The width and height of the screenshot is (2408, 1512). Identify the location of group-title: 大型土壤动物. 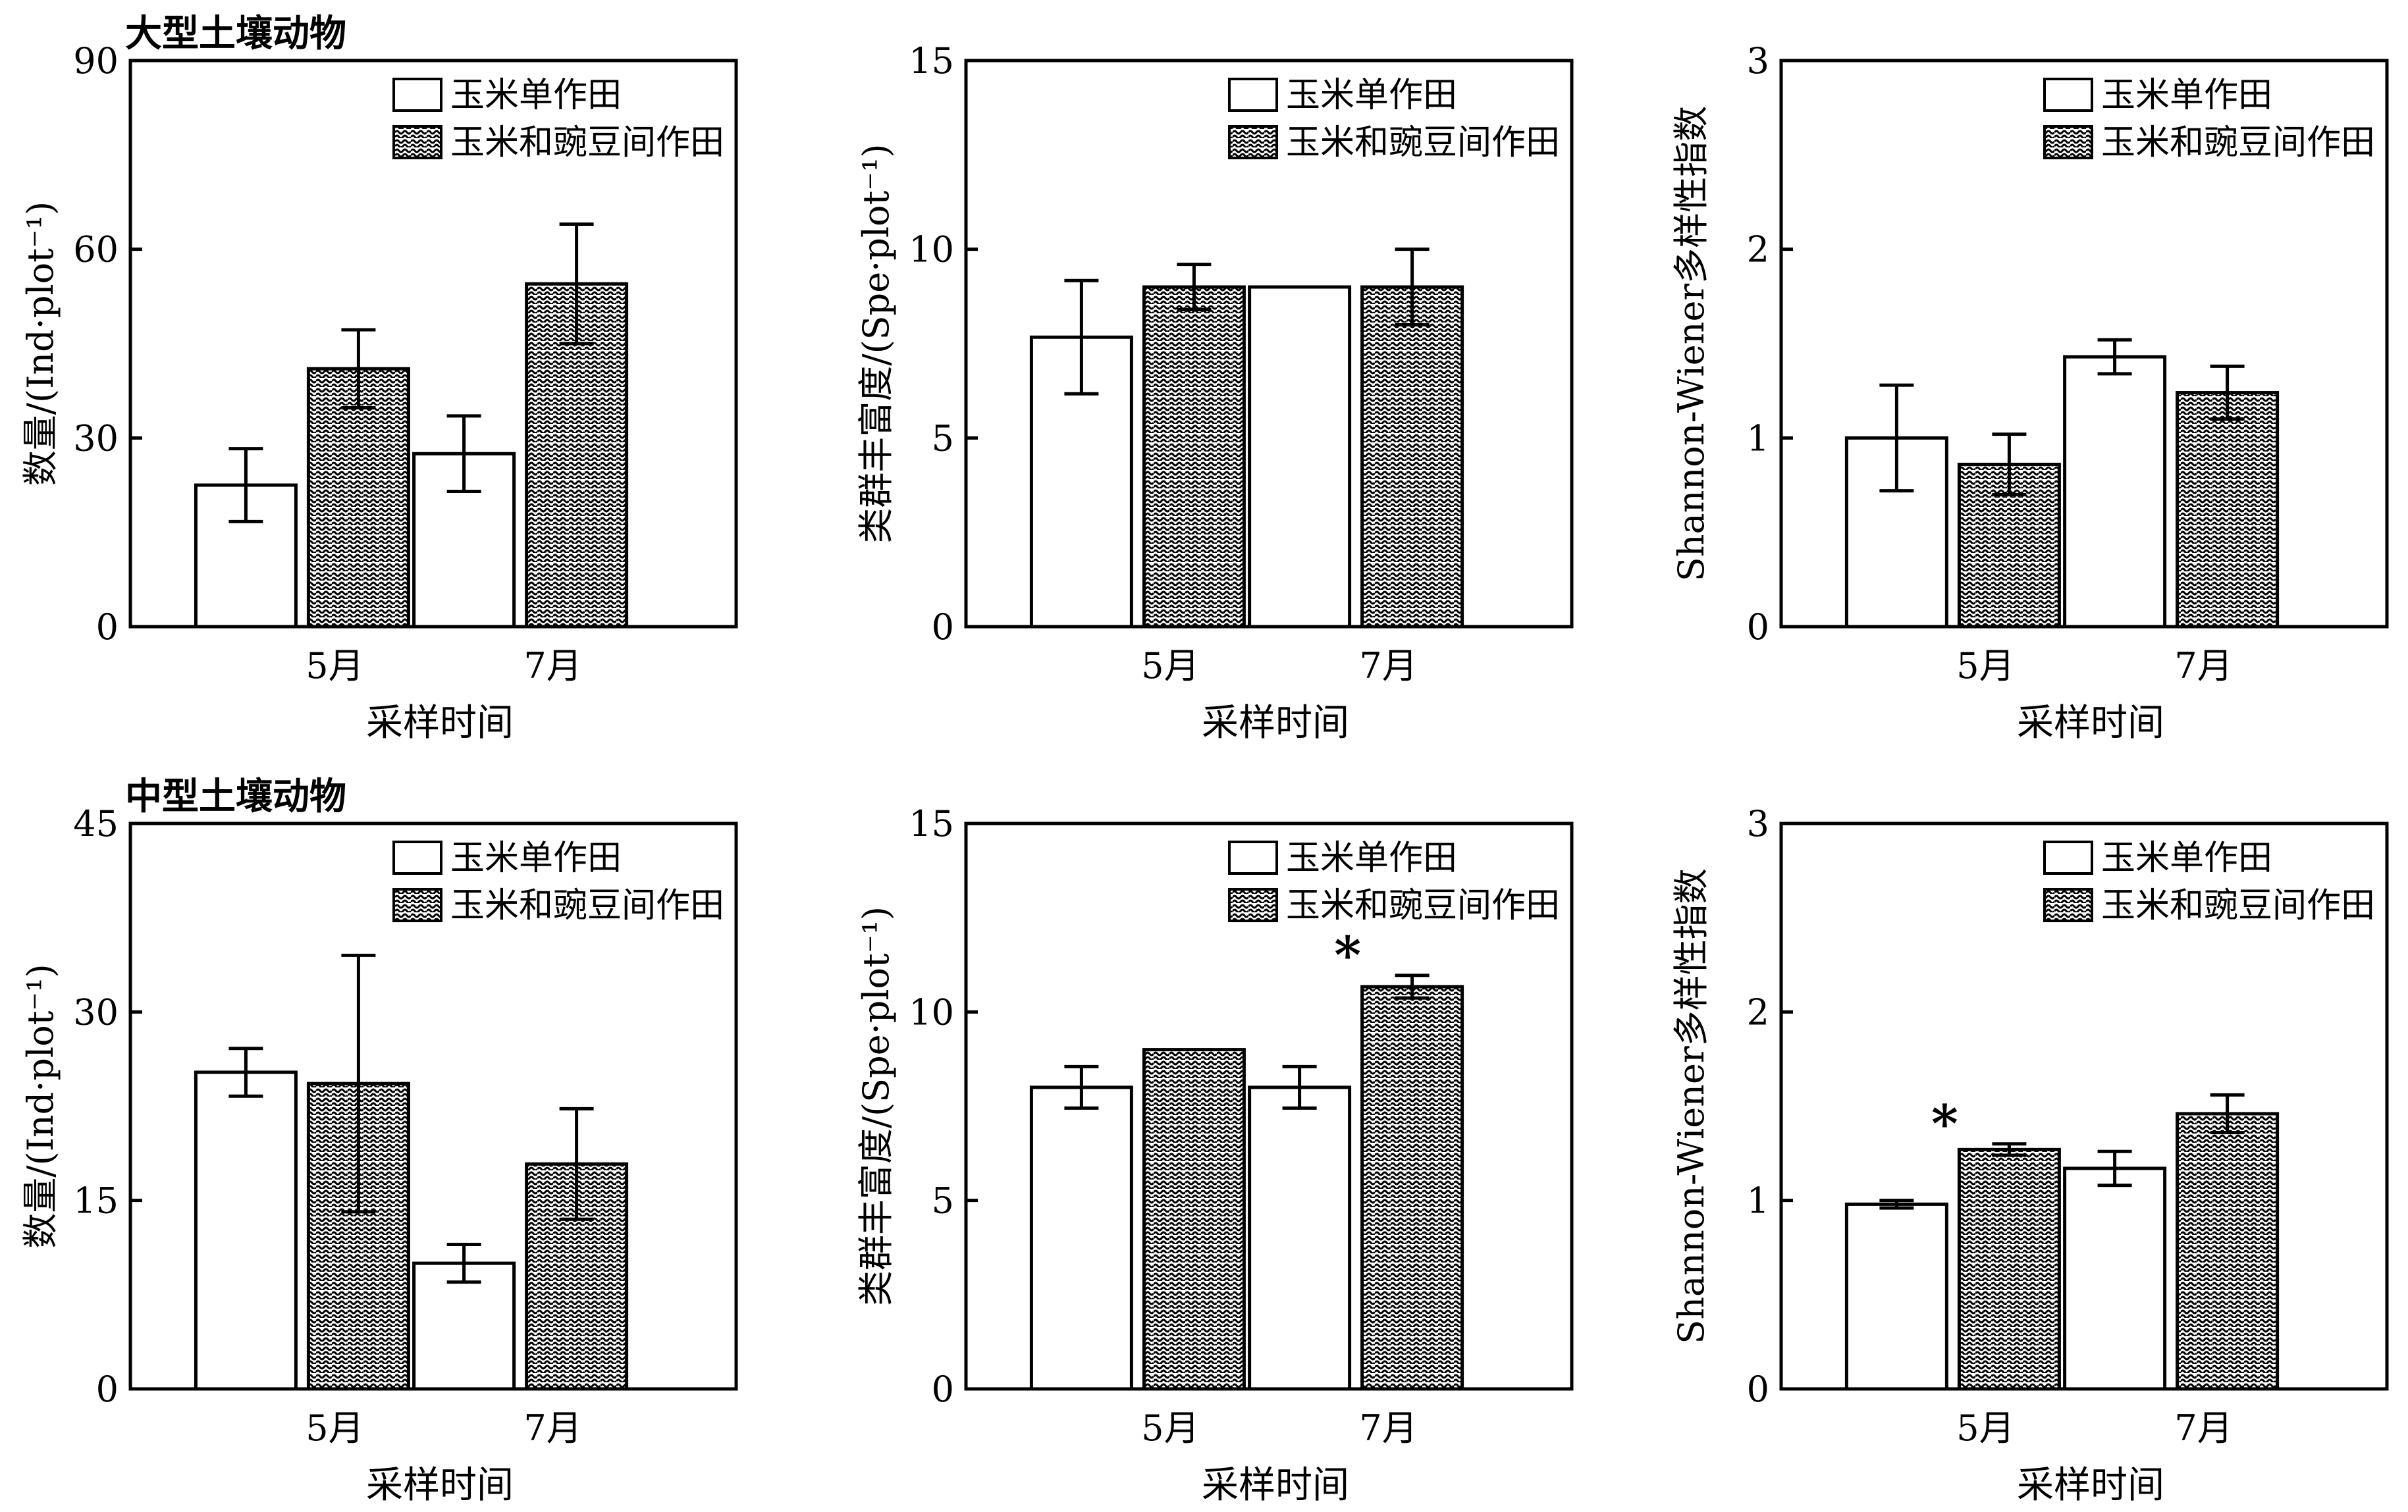
(235, 33).